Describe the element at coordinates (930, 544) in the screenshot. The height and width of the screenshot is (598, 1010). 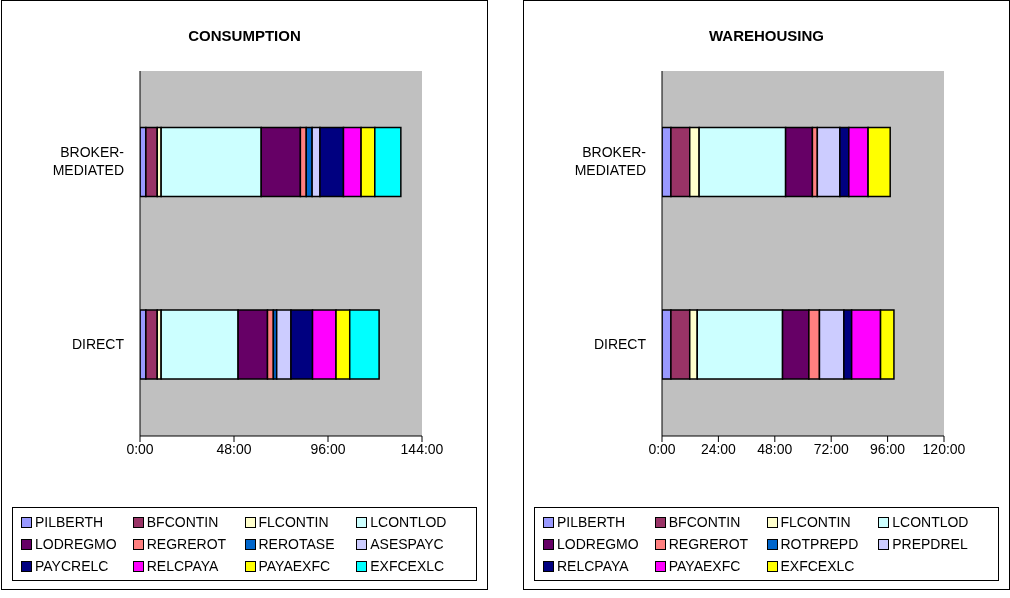
I see `legend-label: PREPDREL` at that location.